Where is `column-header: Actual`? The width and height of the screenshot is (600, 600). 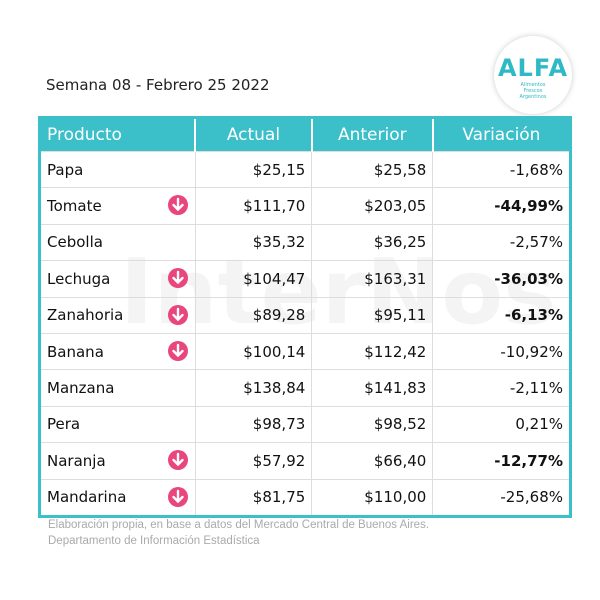
column-header: Actual is located at coordinates (253, 134).